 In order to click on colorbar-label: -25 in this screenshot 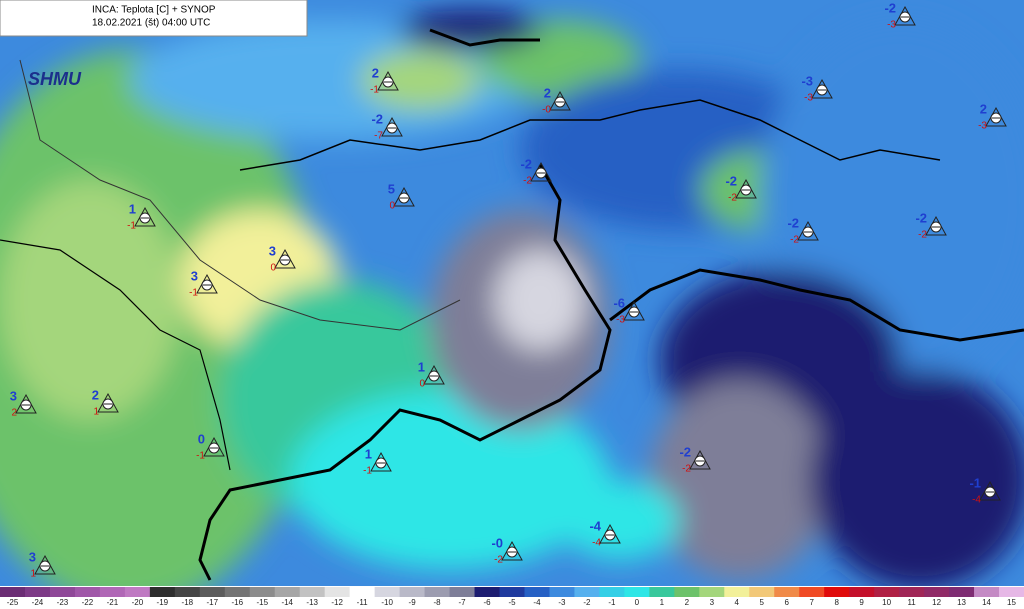, I will do `click(13, 602)`.